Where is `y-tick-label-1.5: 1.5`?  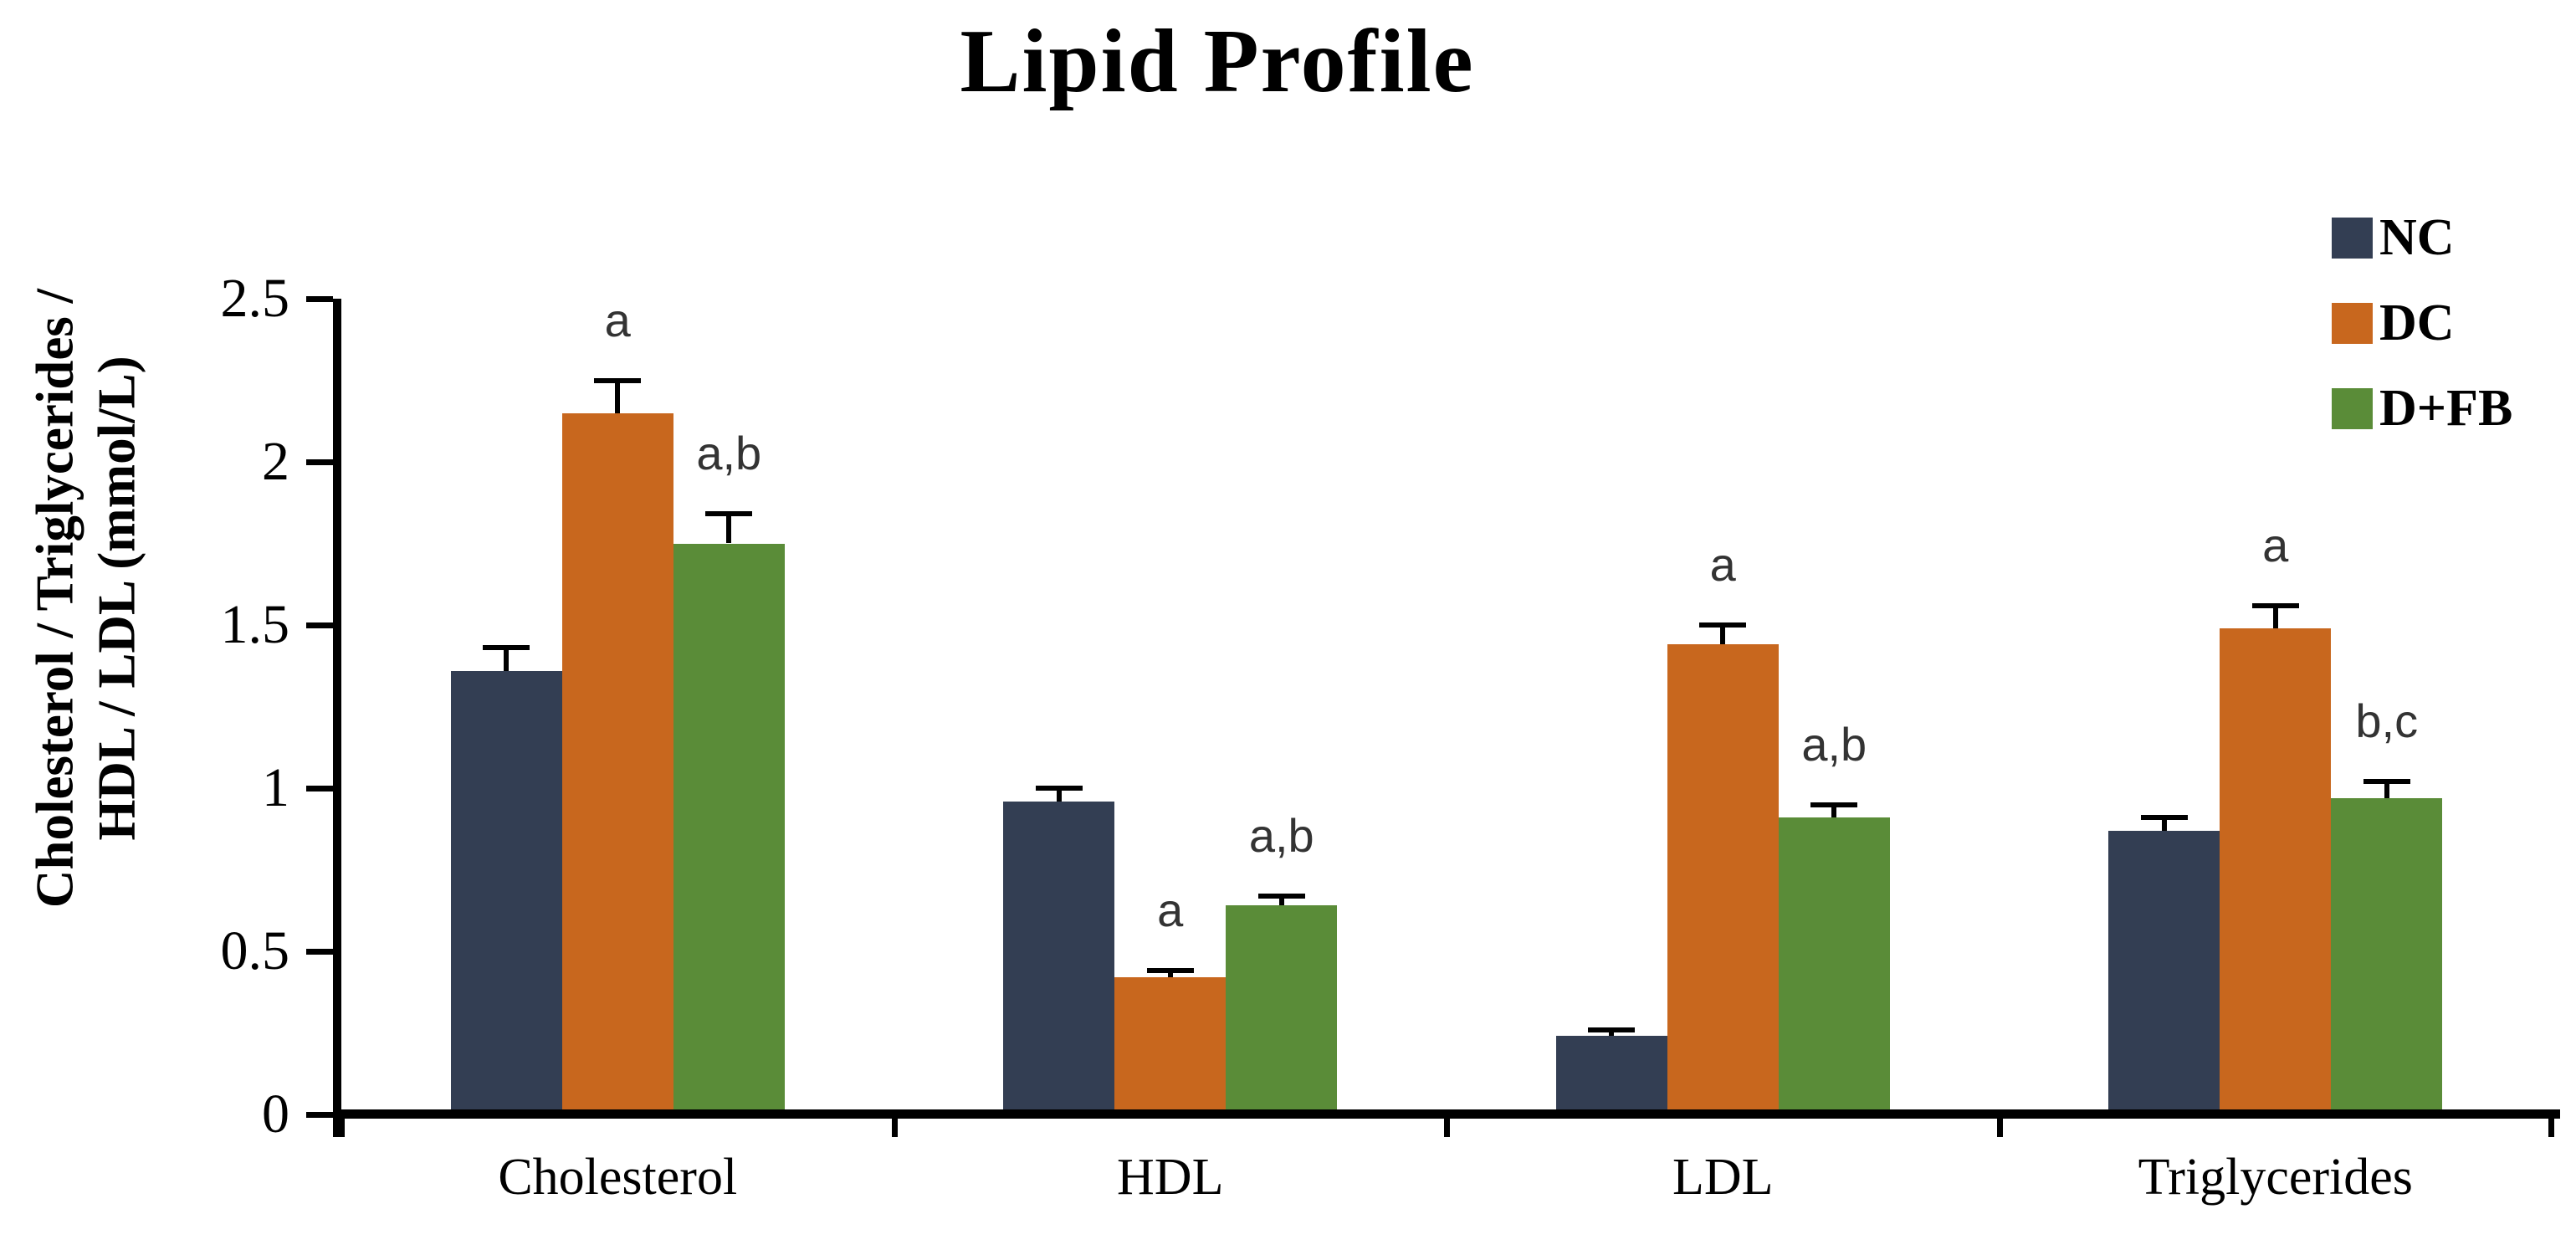
y-tick-label-1.5: 1.5 is located at coordinates (255, 624).